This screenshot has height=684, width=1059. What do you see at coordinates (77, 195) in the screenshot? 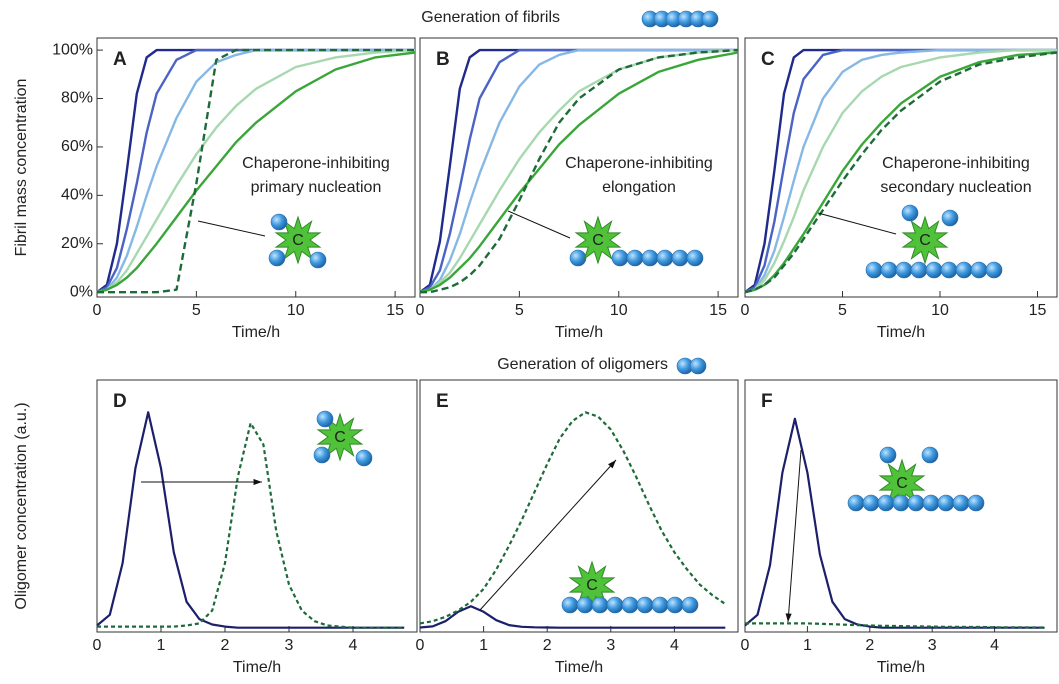
I see `y-tick-label: 40%` at bounding box center [77, 195].